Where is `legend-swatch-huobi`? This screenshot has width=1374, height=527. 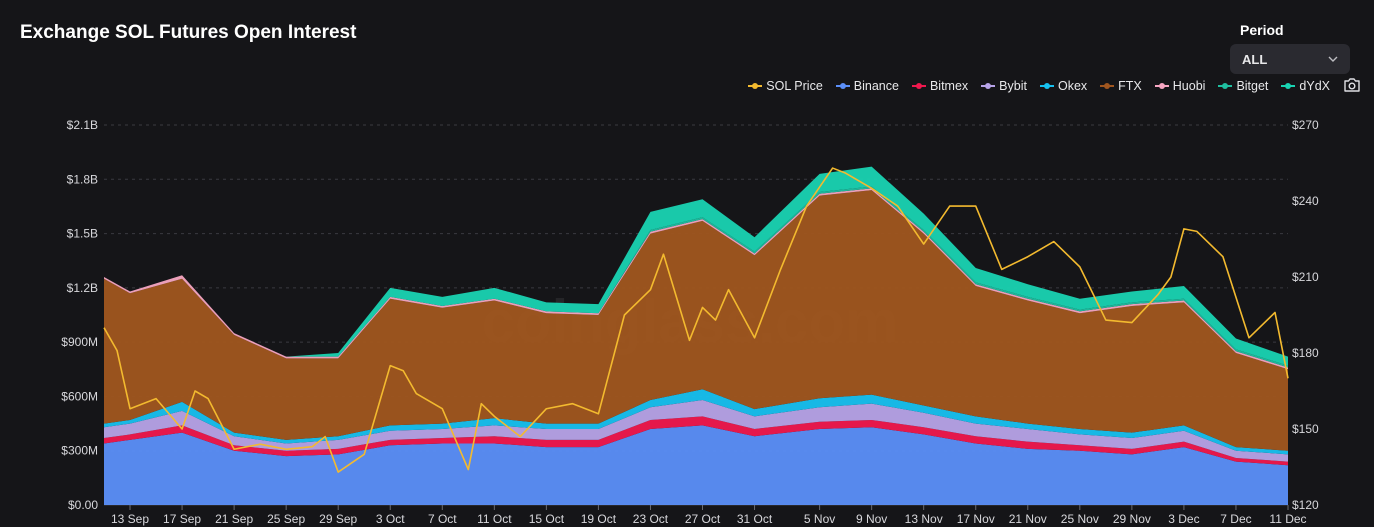
legend-swatch-huobi is located at coordinates (1161, 86).